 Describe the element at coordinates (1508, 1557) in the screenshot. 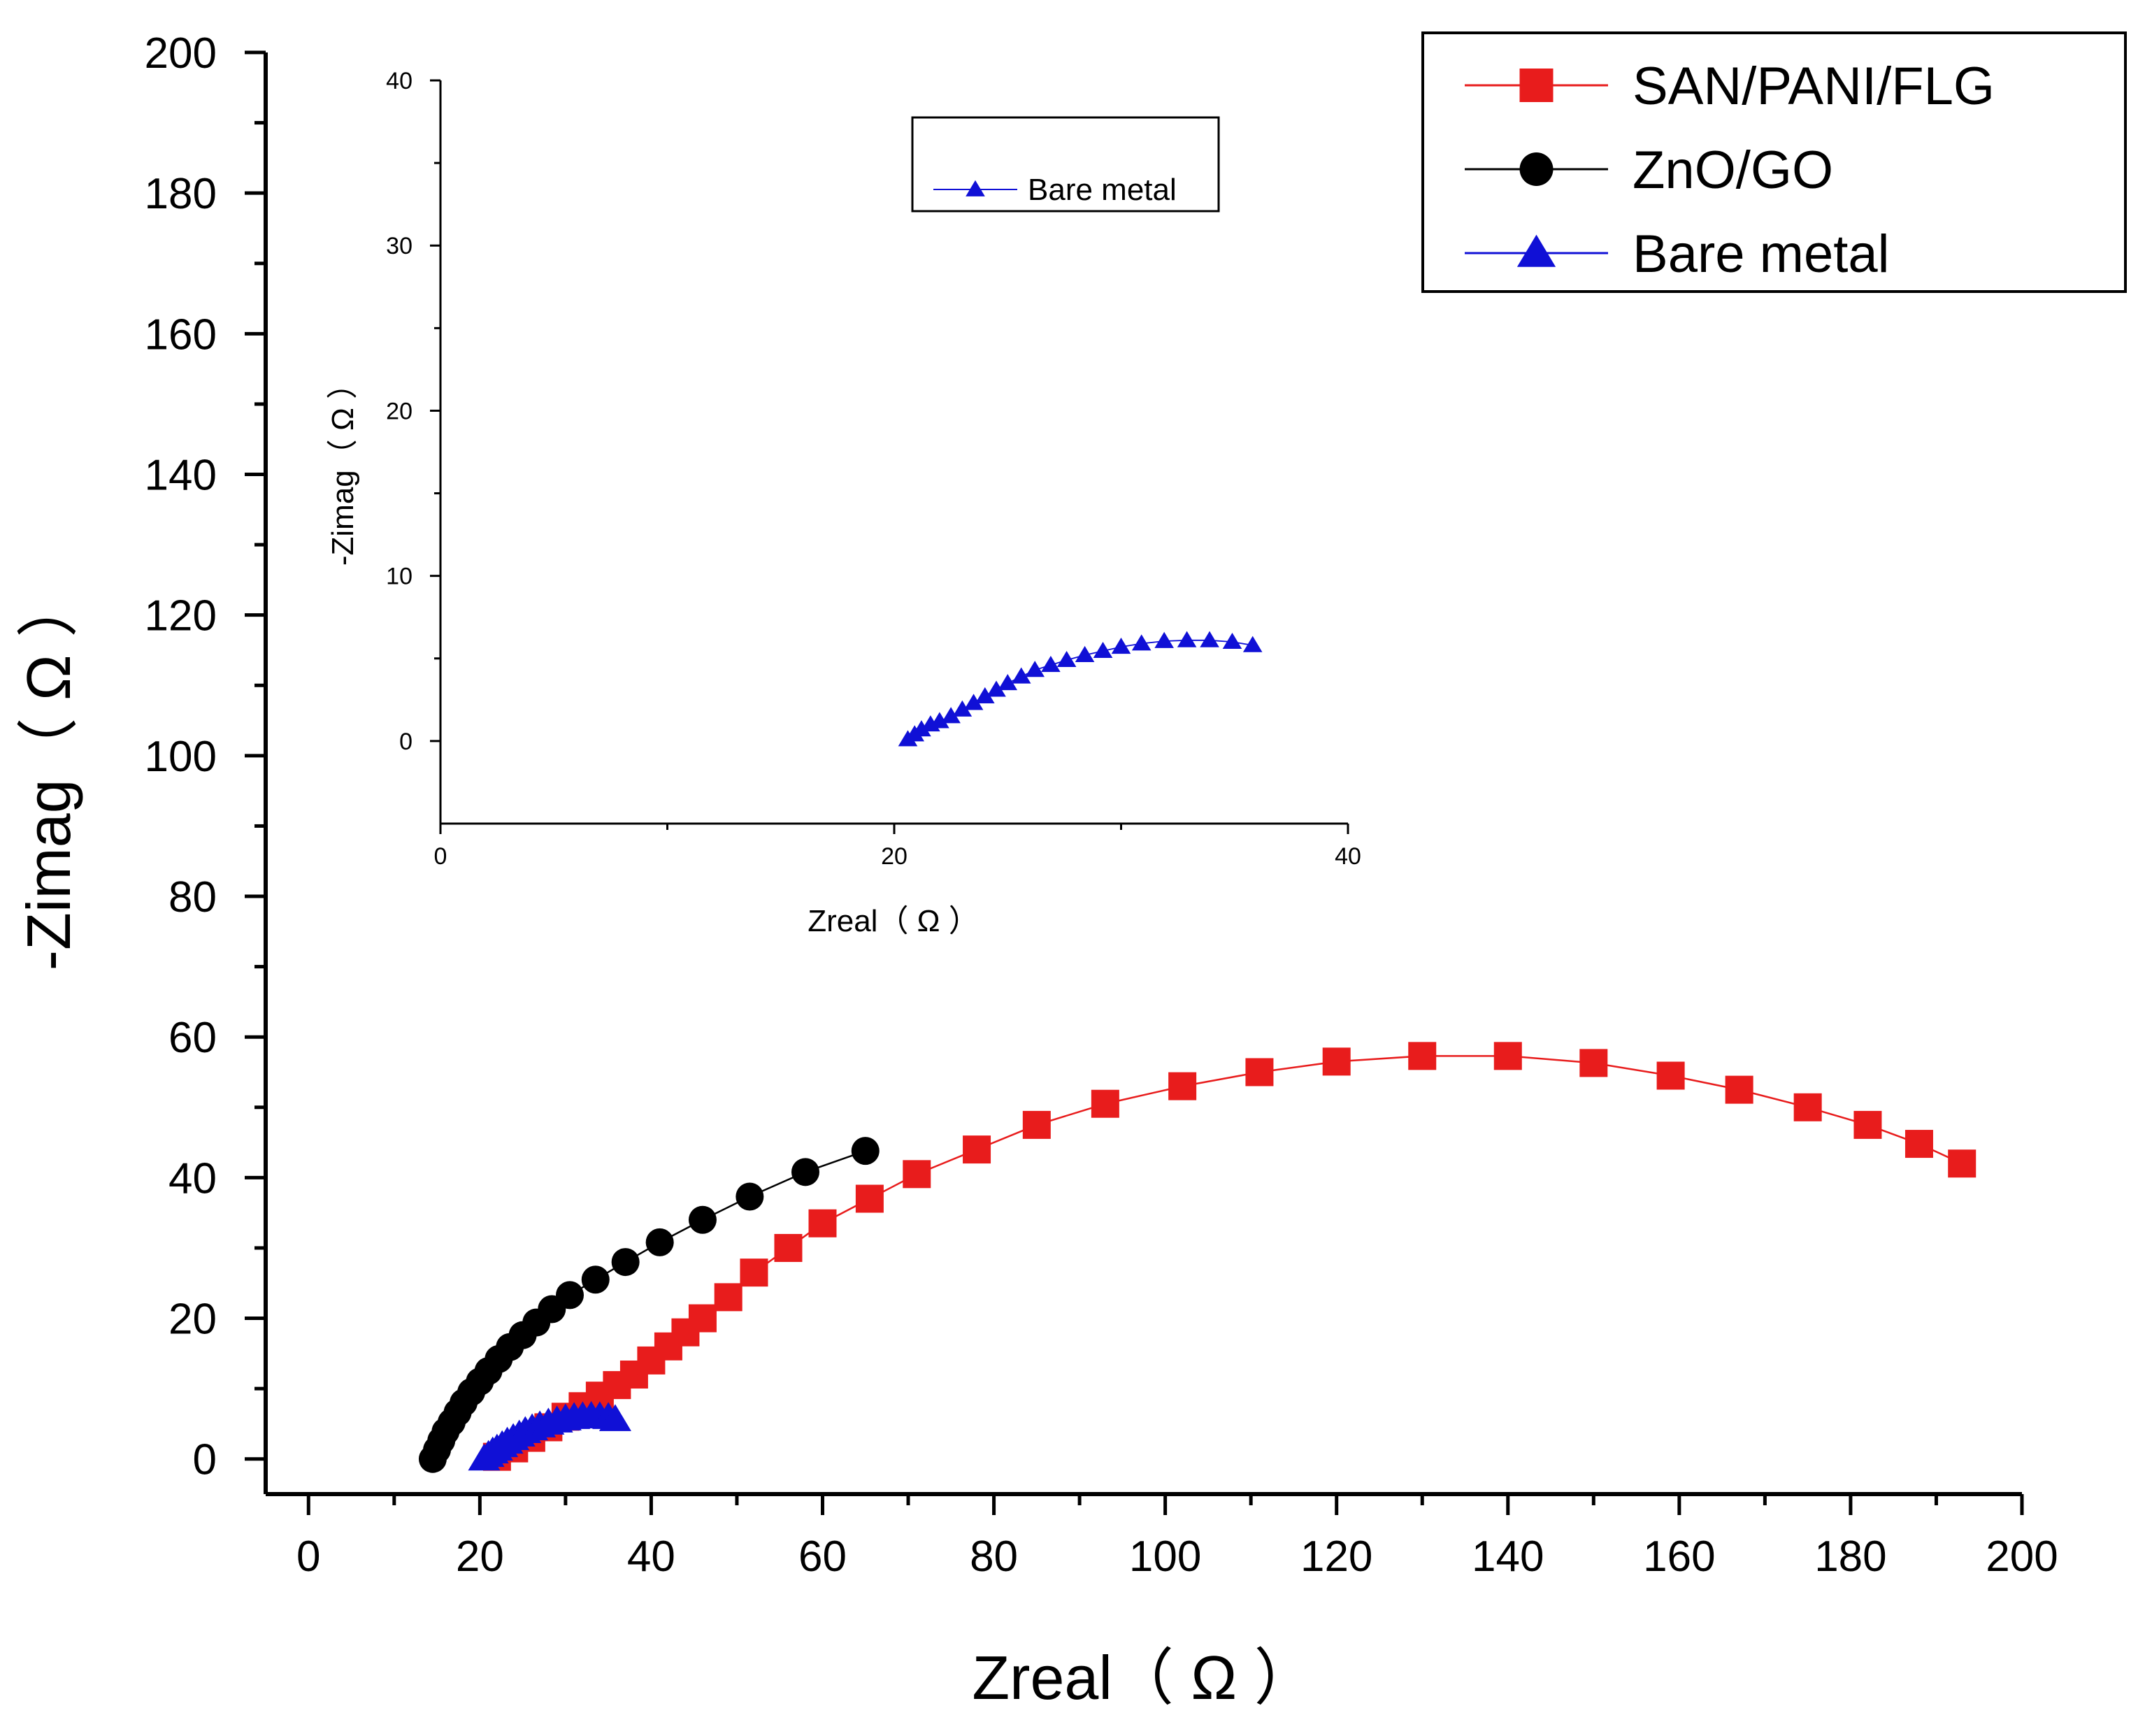

I see `main-x-tick-label: 140` at that location.